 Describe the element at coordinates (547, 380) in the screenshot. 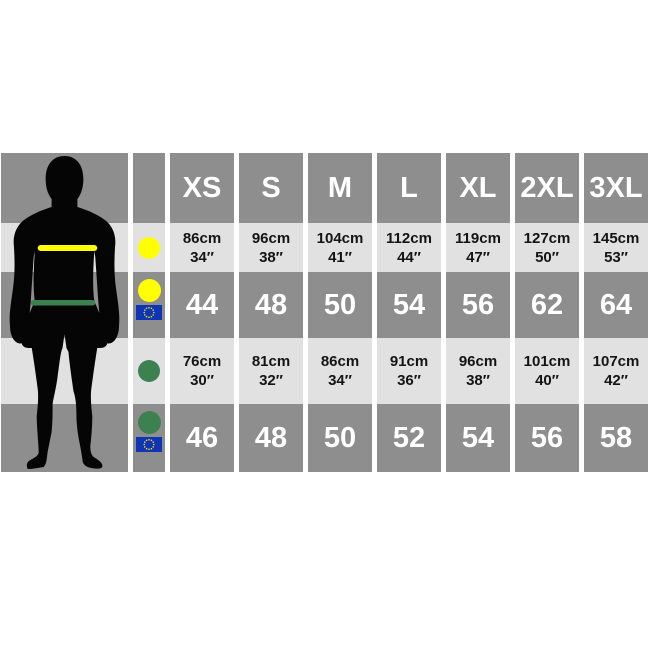

I see `inch-value: 40″` at that location.